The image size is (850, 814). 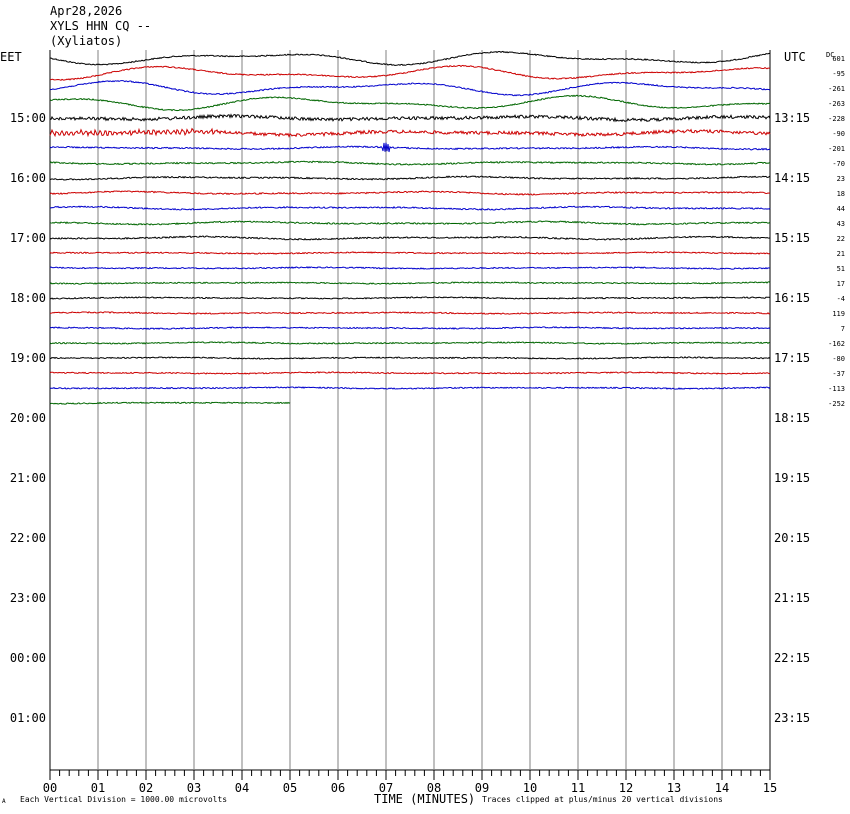 What do you see at coordinates (838, 374) in the screenshot?
I see `dc-offset-22: -37` at bounding box center [838, 374].